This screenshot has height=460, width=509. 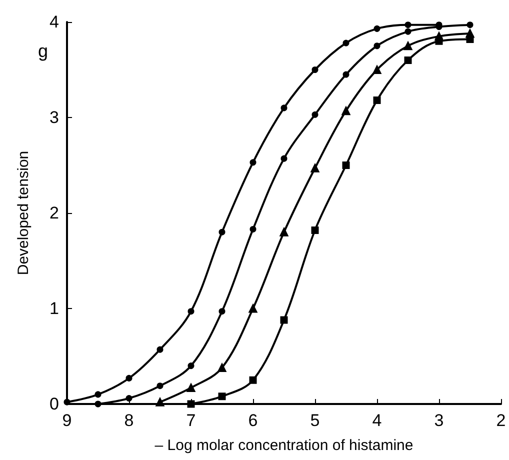 I want to click on x-tick-label: 4, so click(x=377, y=420).